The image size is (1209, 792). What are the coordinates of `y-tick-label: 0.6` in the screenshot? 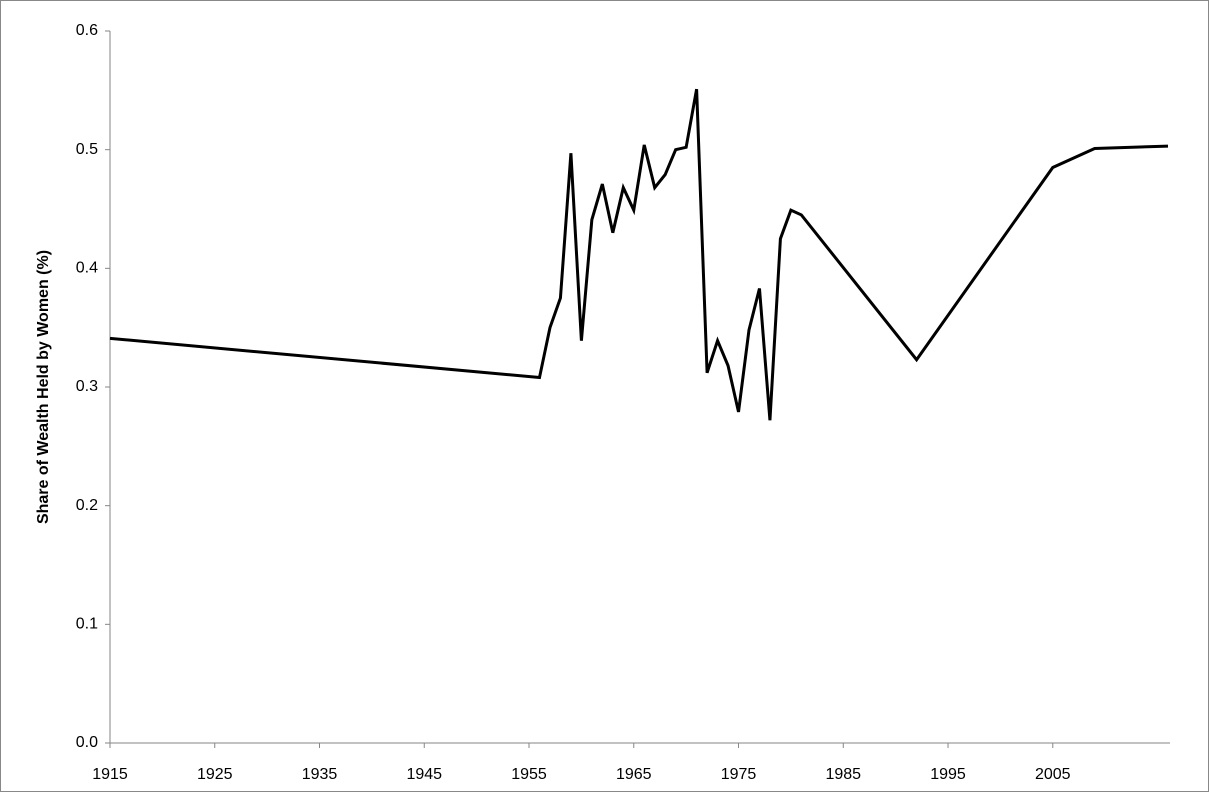 It's located at (87, 30).